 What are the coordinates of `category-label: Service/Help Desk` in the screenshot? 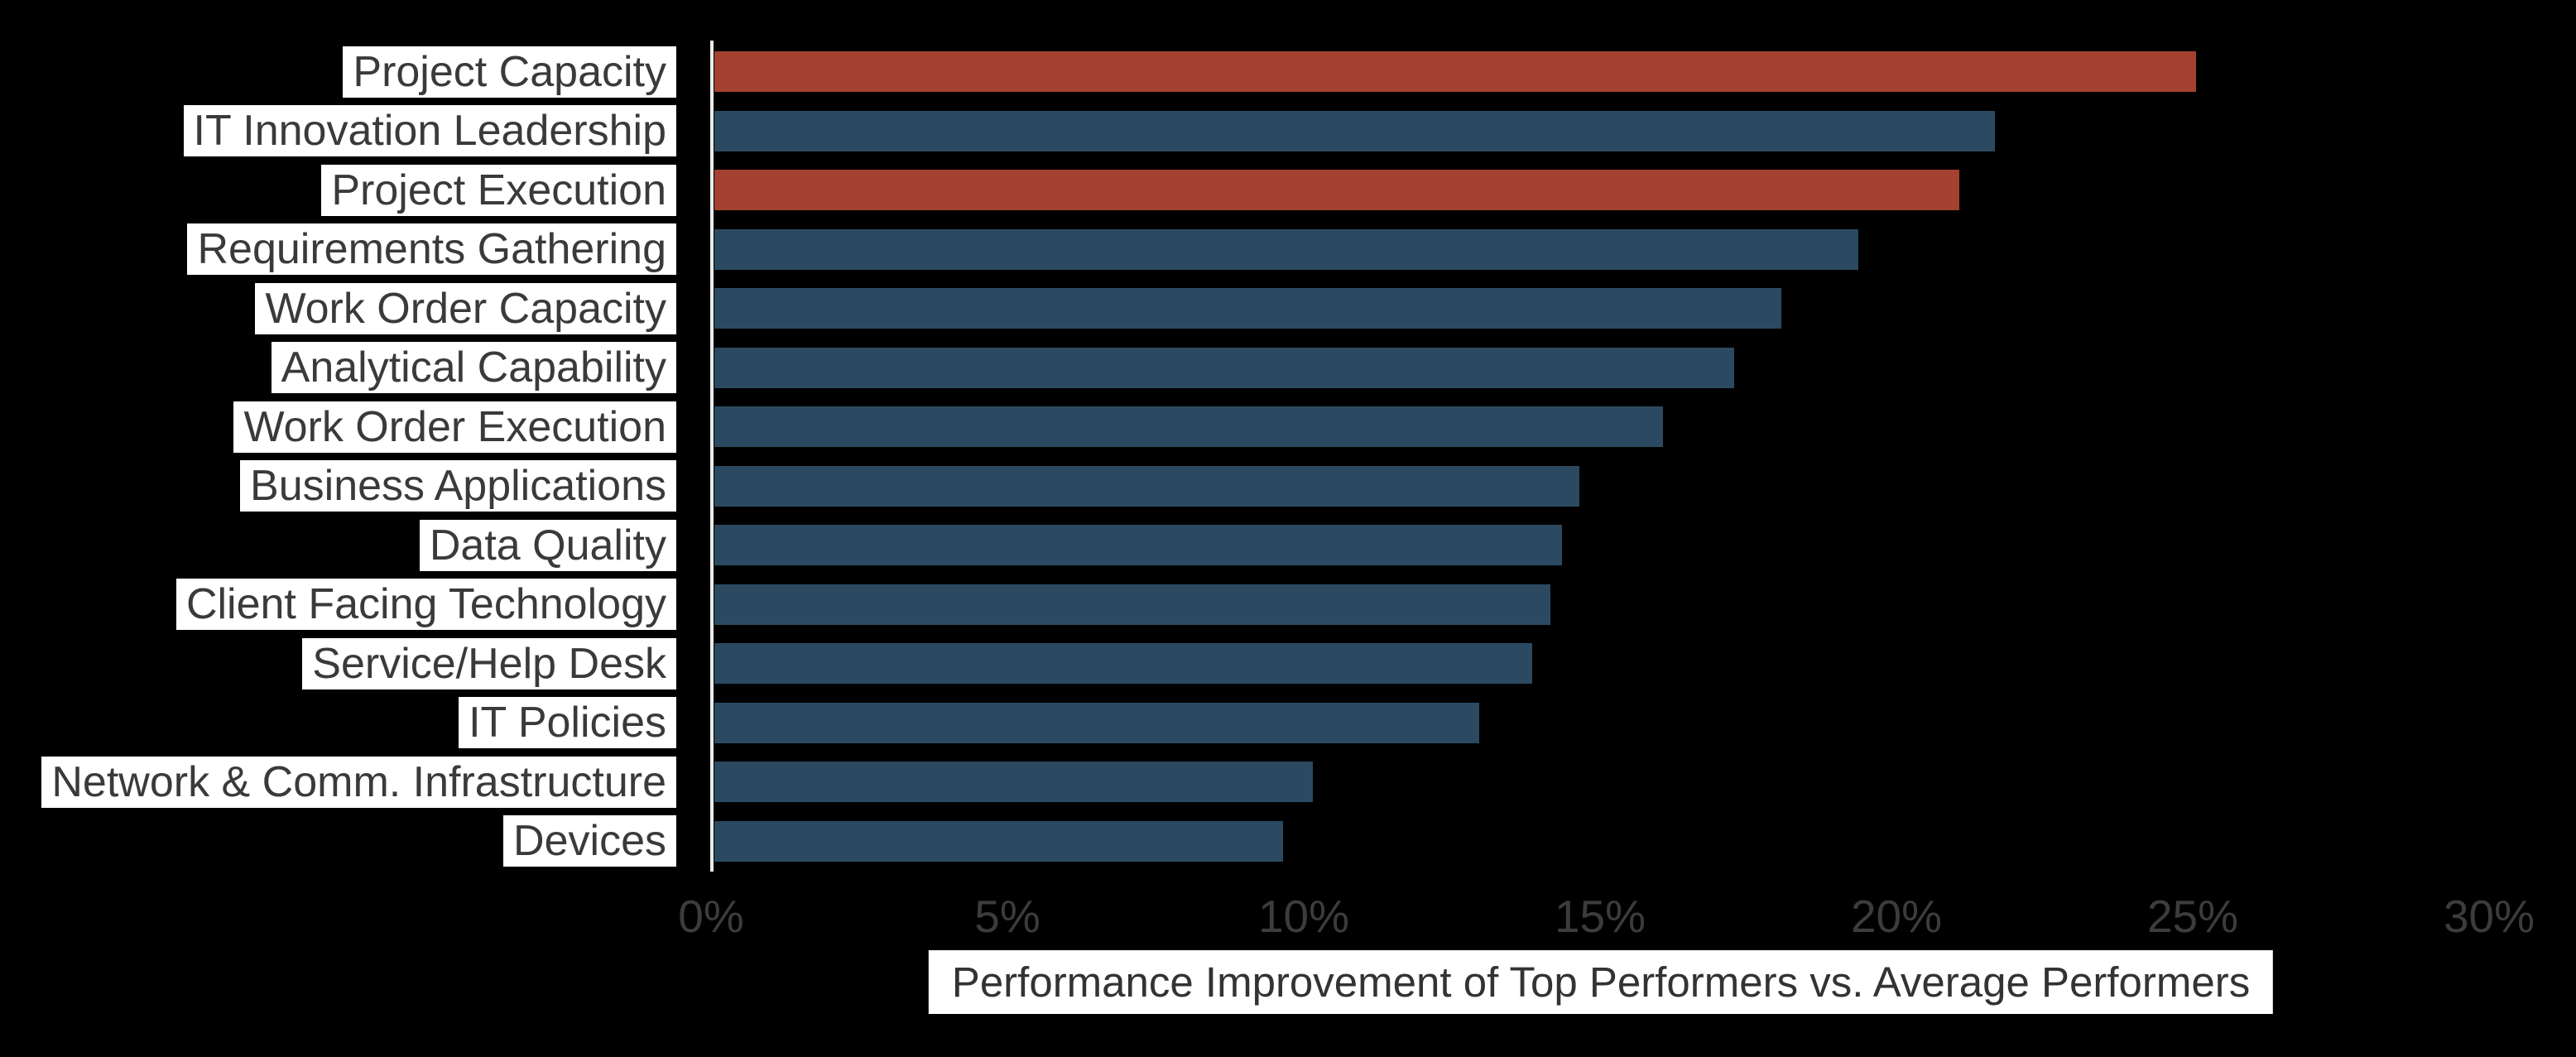 It's located at (489, 663).